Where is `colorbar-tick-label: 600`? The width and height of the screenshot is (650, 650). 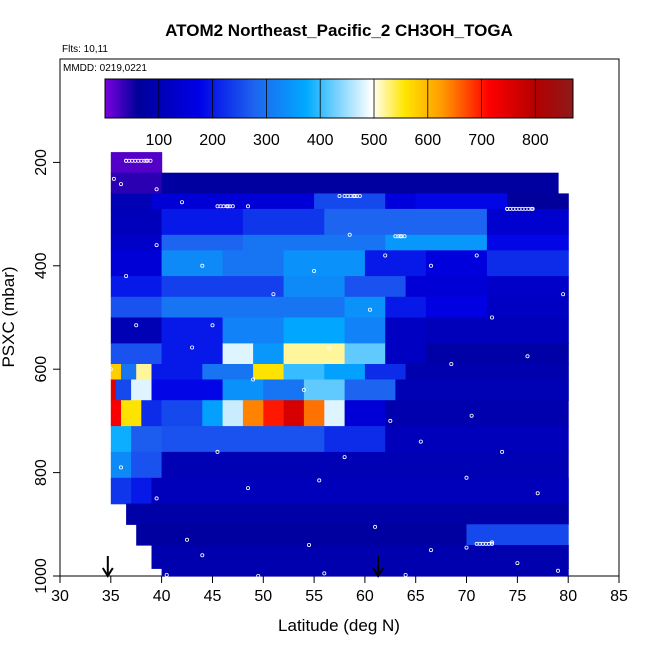
colorbar-tick-label: 600 is located at coordinates (427, 140).